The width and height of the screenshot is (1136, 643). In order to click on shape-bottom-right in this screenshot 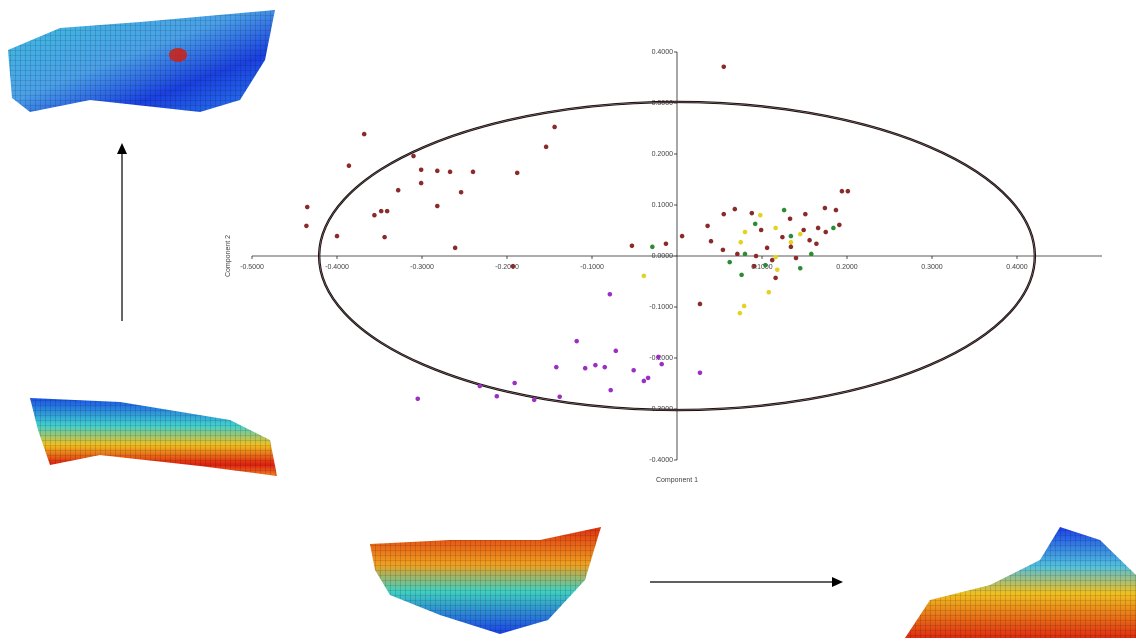, I will do `click(1020, 582)`.